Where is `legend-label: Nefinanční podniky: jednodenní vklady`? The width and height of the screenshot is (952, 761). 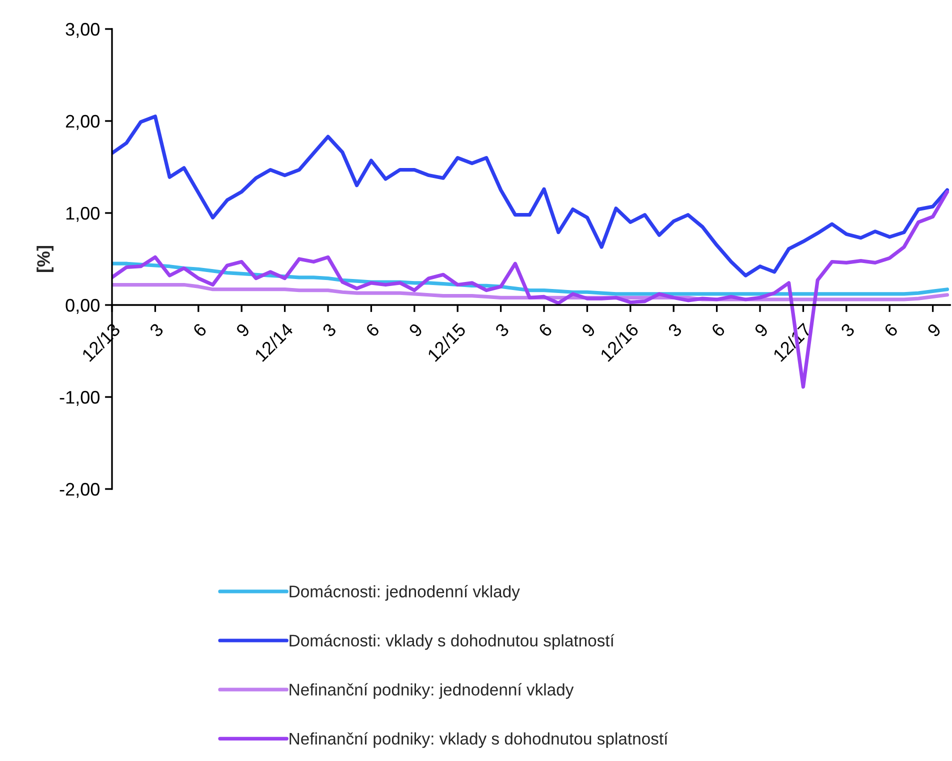 legend-label: Nefinanční podniky: jednodenní vklady is located at coordinates (432, 691).